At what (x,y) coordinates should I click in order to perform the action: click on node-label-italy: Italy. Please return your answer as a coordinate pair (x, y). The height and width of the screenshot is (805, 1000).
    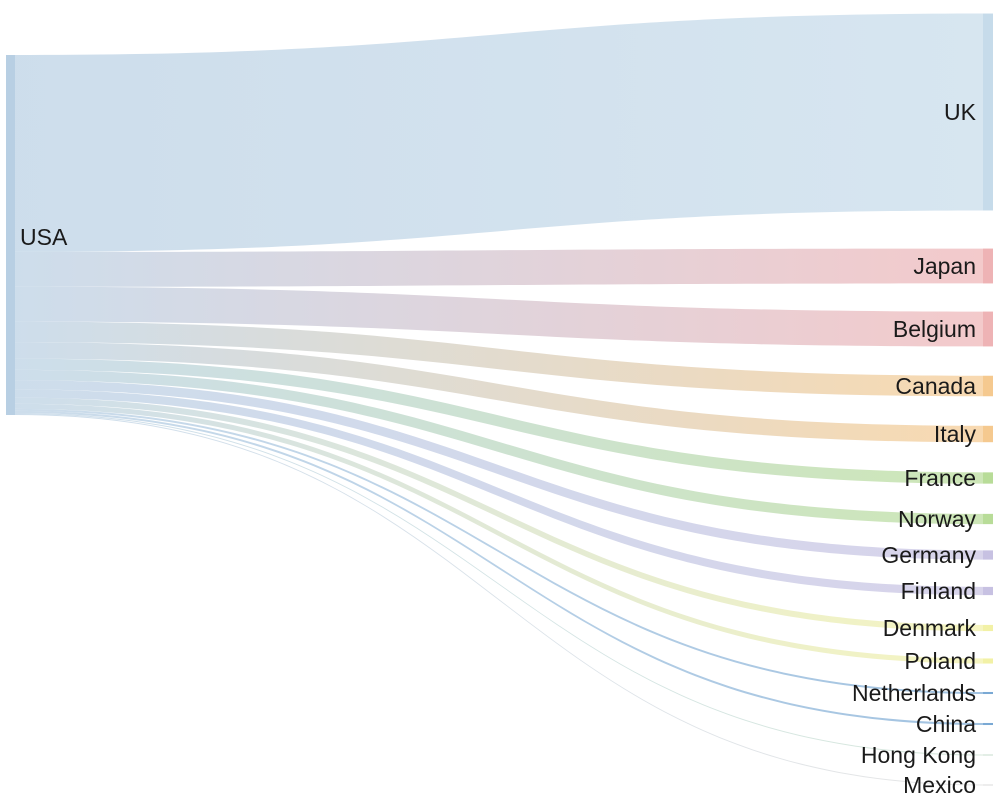
    Looking at the image, I should click on (955, 434).